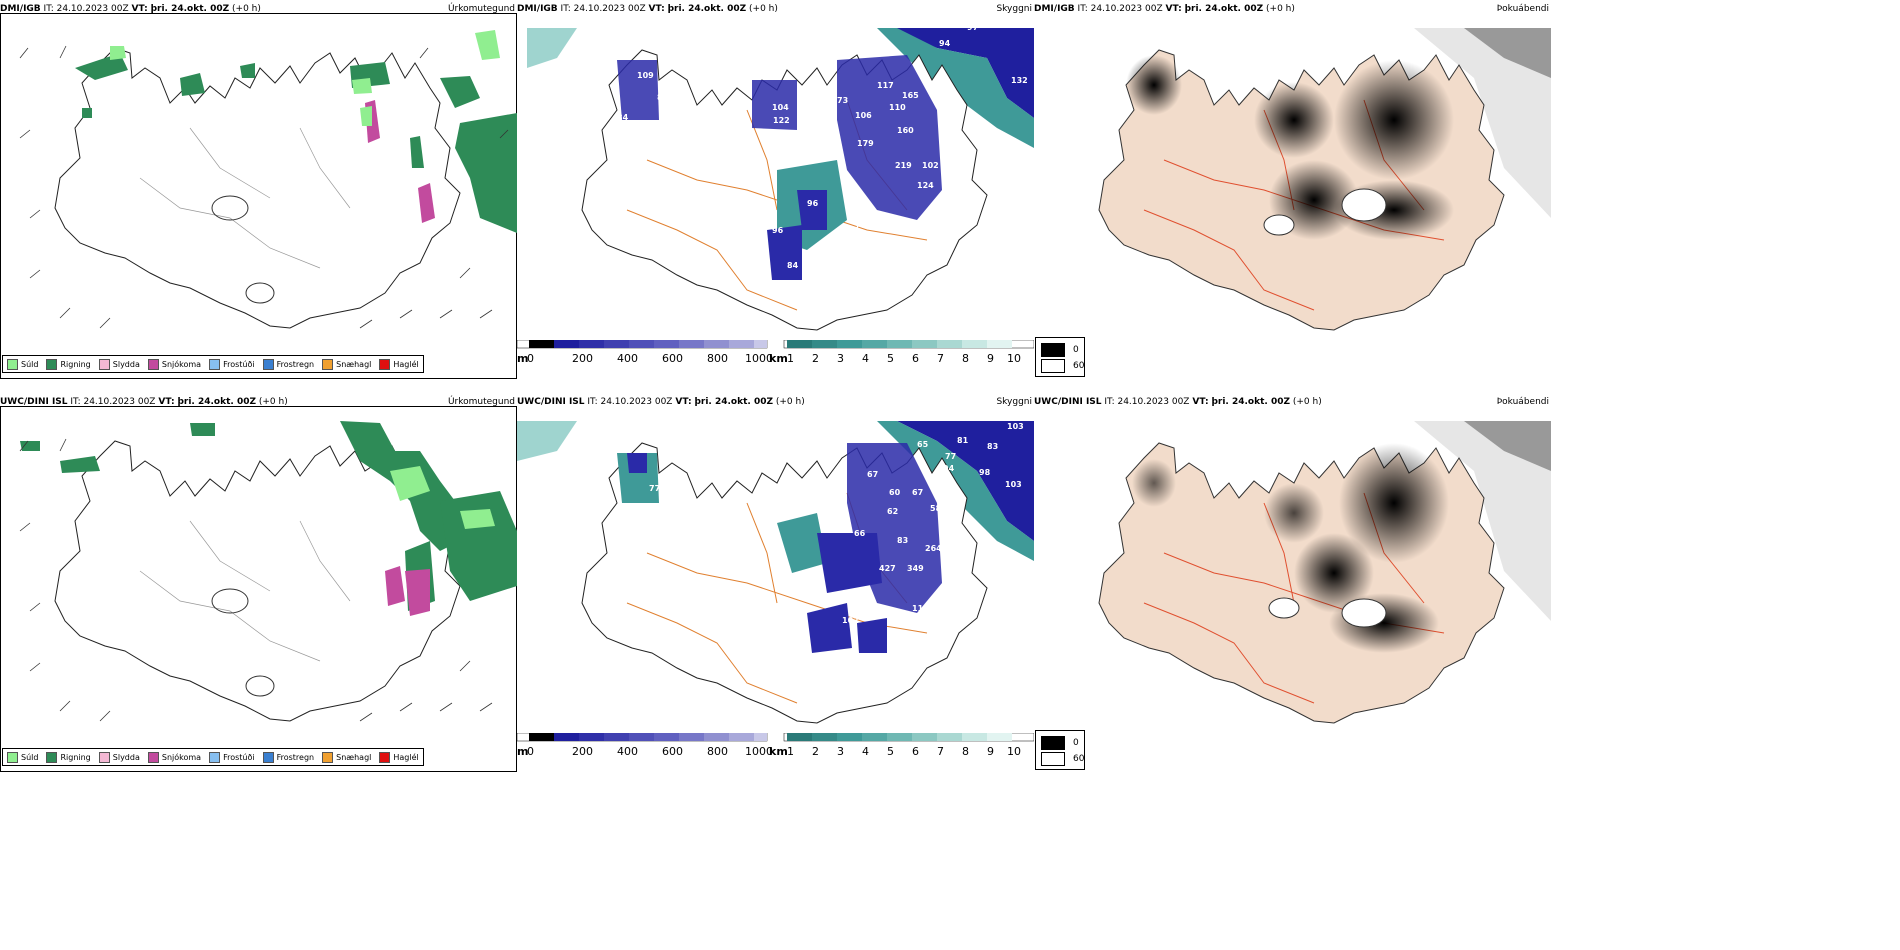  I want to click on svg-text: 25, so click(938, 205).